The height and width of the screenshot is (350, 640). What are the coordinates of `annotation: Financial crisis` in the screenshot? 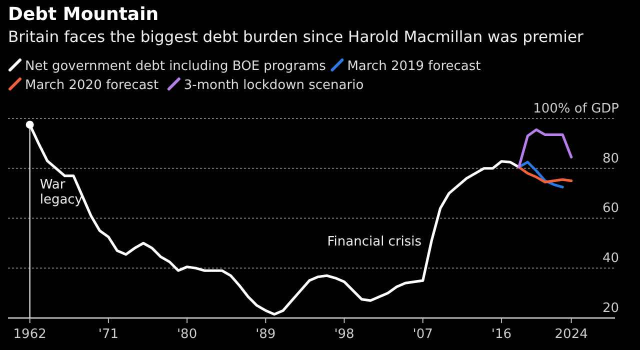 It's located at (374, 242).